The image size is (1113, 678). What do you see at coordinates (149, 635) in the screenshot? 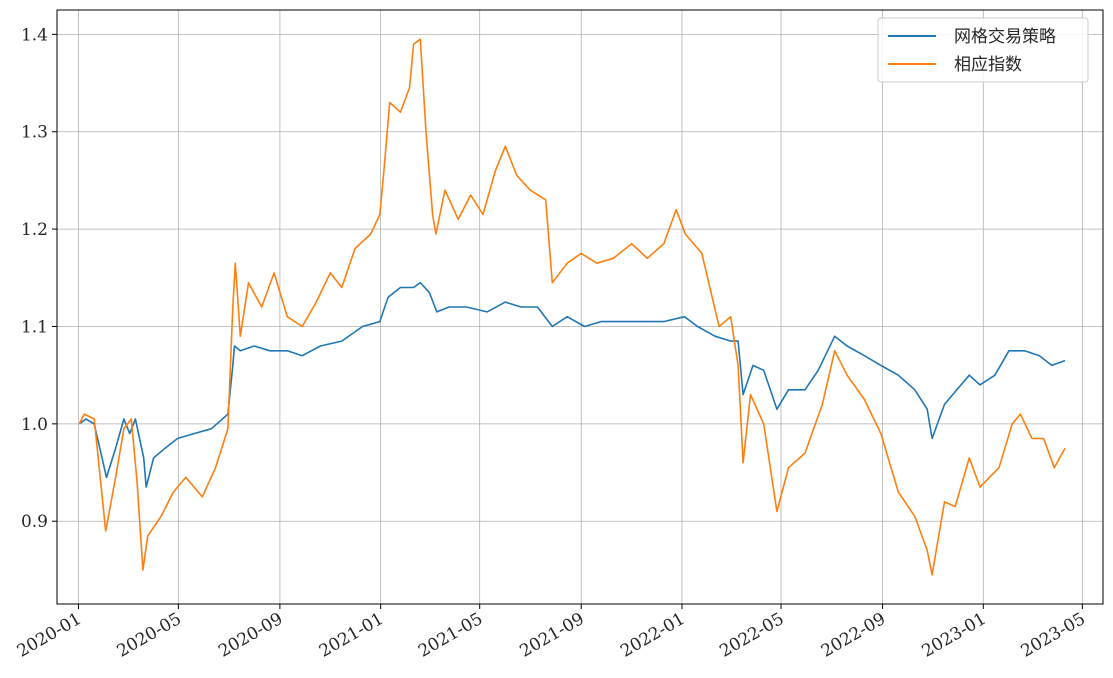
I see `x-tick-label: 2020-05` at bounding box center [149, 635].